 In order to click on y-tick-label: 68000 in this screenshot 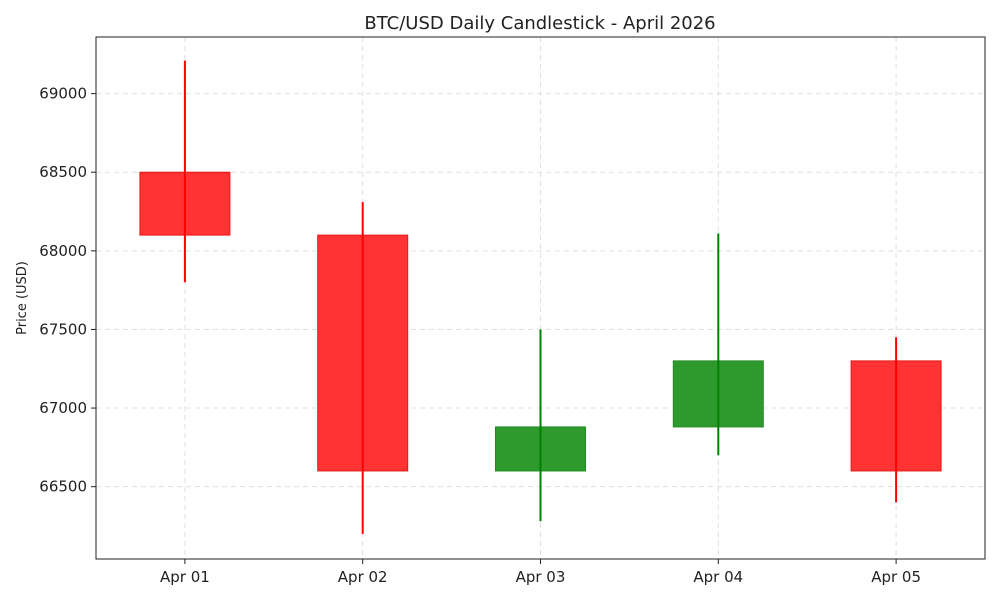, I will do `click(63, 251)`.